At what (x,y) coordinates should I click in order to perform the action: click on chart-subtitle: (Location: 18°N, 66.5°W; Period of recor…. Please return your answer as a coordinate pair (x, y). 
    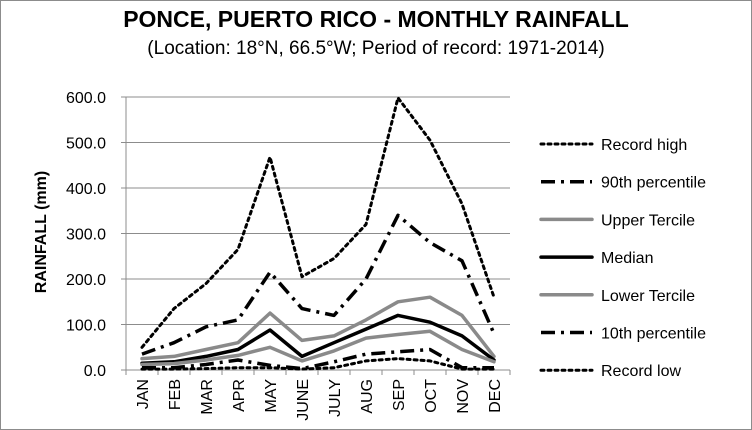
    Looking at the image, I should click on (376, 48).